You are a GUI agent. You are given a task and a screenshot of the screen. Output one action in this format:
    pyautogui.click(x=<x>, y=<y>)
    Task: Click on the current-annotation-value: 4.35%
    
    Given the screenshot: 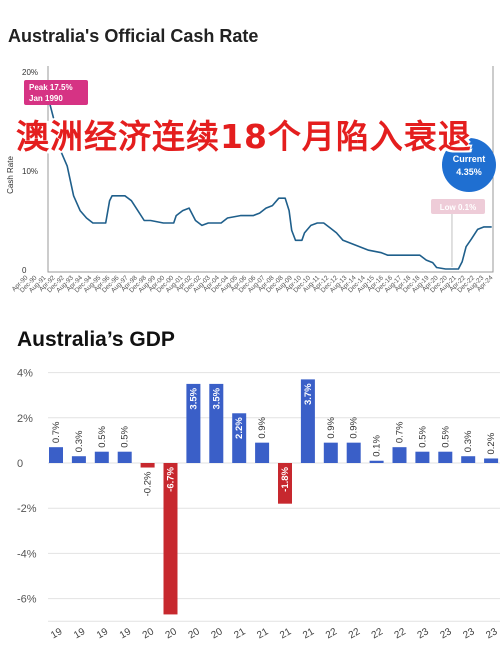 What is the action you would take?
    pyautogui.click(x=469, y=172)
    